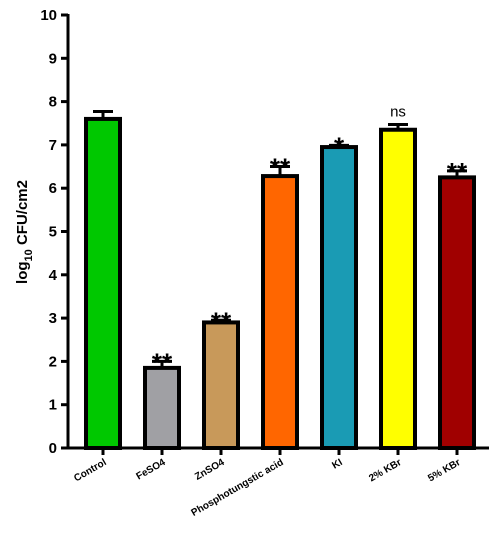  I want to click on y-tick-label: 8, so click(53, 102).